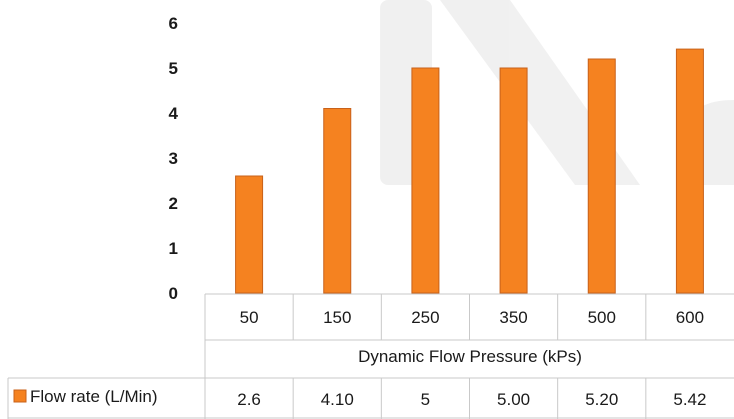 The width and height of the screenshot is (734, 419). Describe the element at coordinates (602, 317) in the screenshot. I see `x-tick-label: 500` at that location.